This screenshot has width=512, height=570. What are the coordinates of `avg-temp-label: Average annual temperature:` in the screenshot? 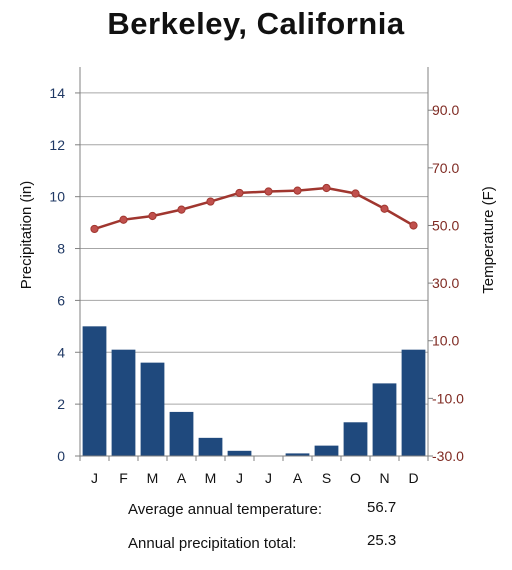 It's located at (225, 509).